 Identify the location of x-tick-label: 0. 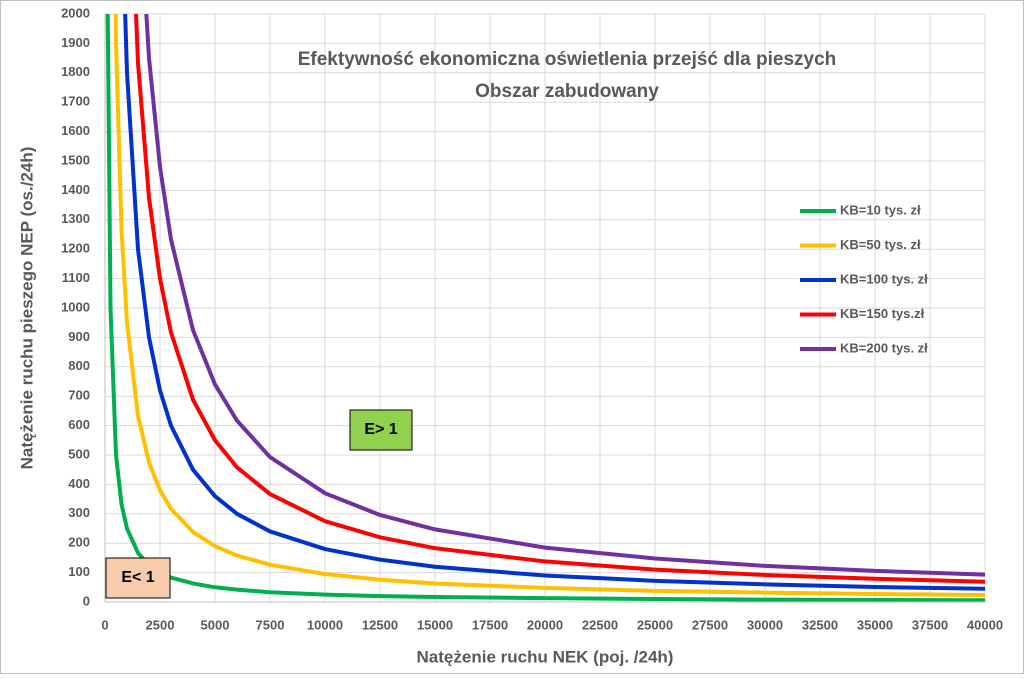
(104, 624).